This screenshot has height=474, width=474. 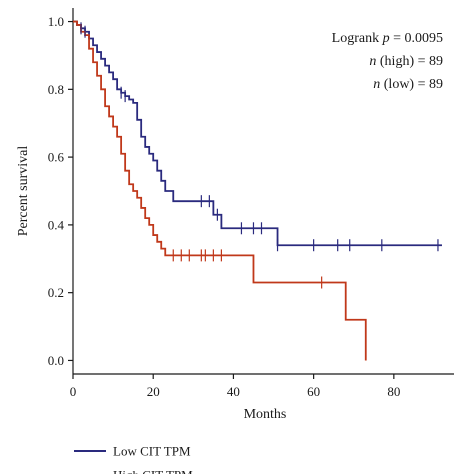 I want to click on annotation-prefix: Logrank, so click(x=357, y=38).